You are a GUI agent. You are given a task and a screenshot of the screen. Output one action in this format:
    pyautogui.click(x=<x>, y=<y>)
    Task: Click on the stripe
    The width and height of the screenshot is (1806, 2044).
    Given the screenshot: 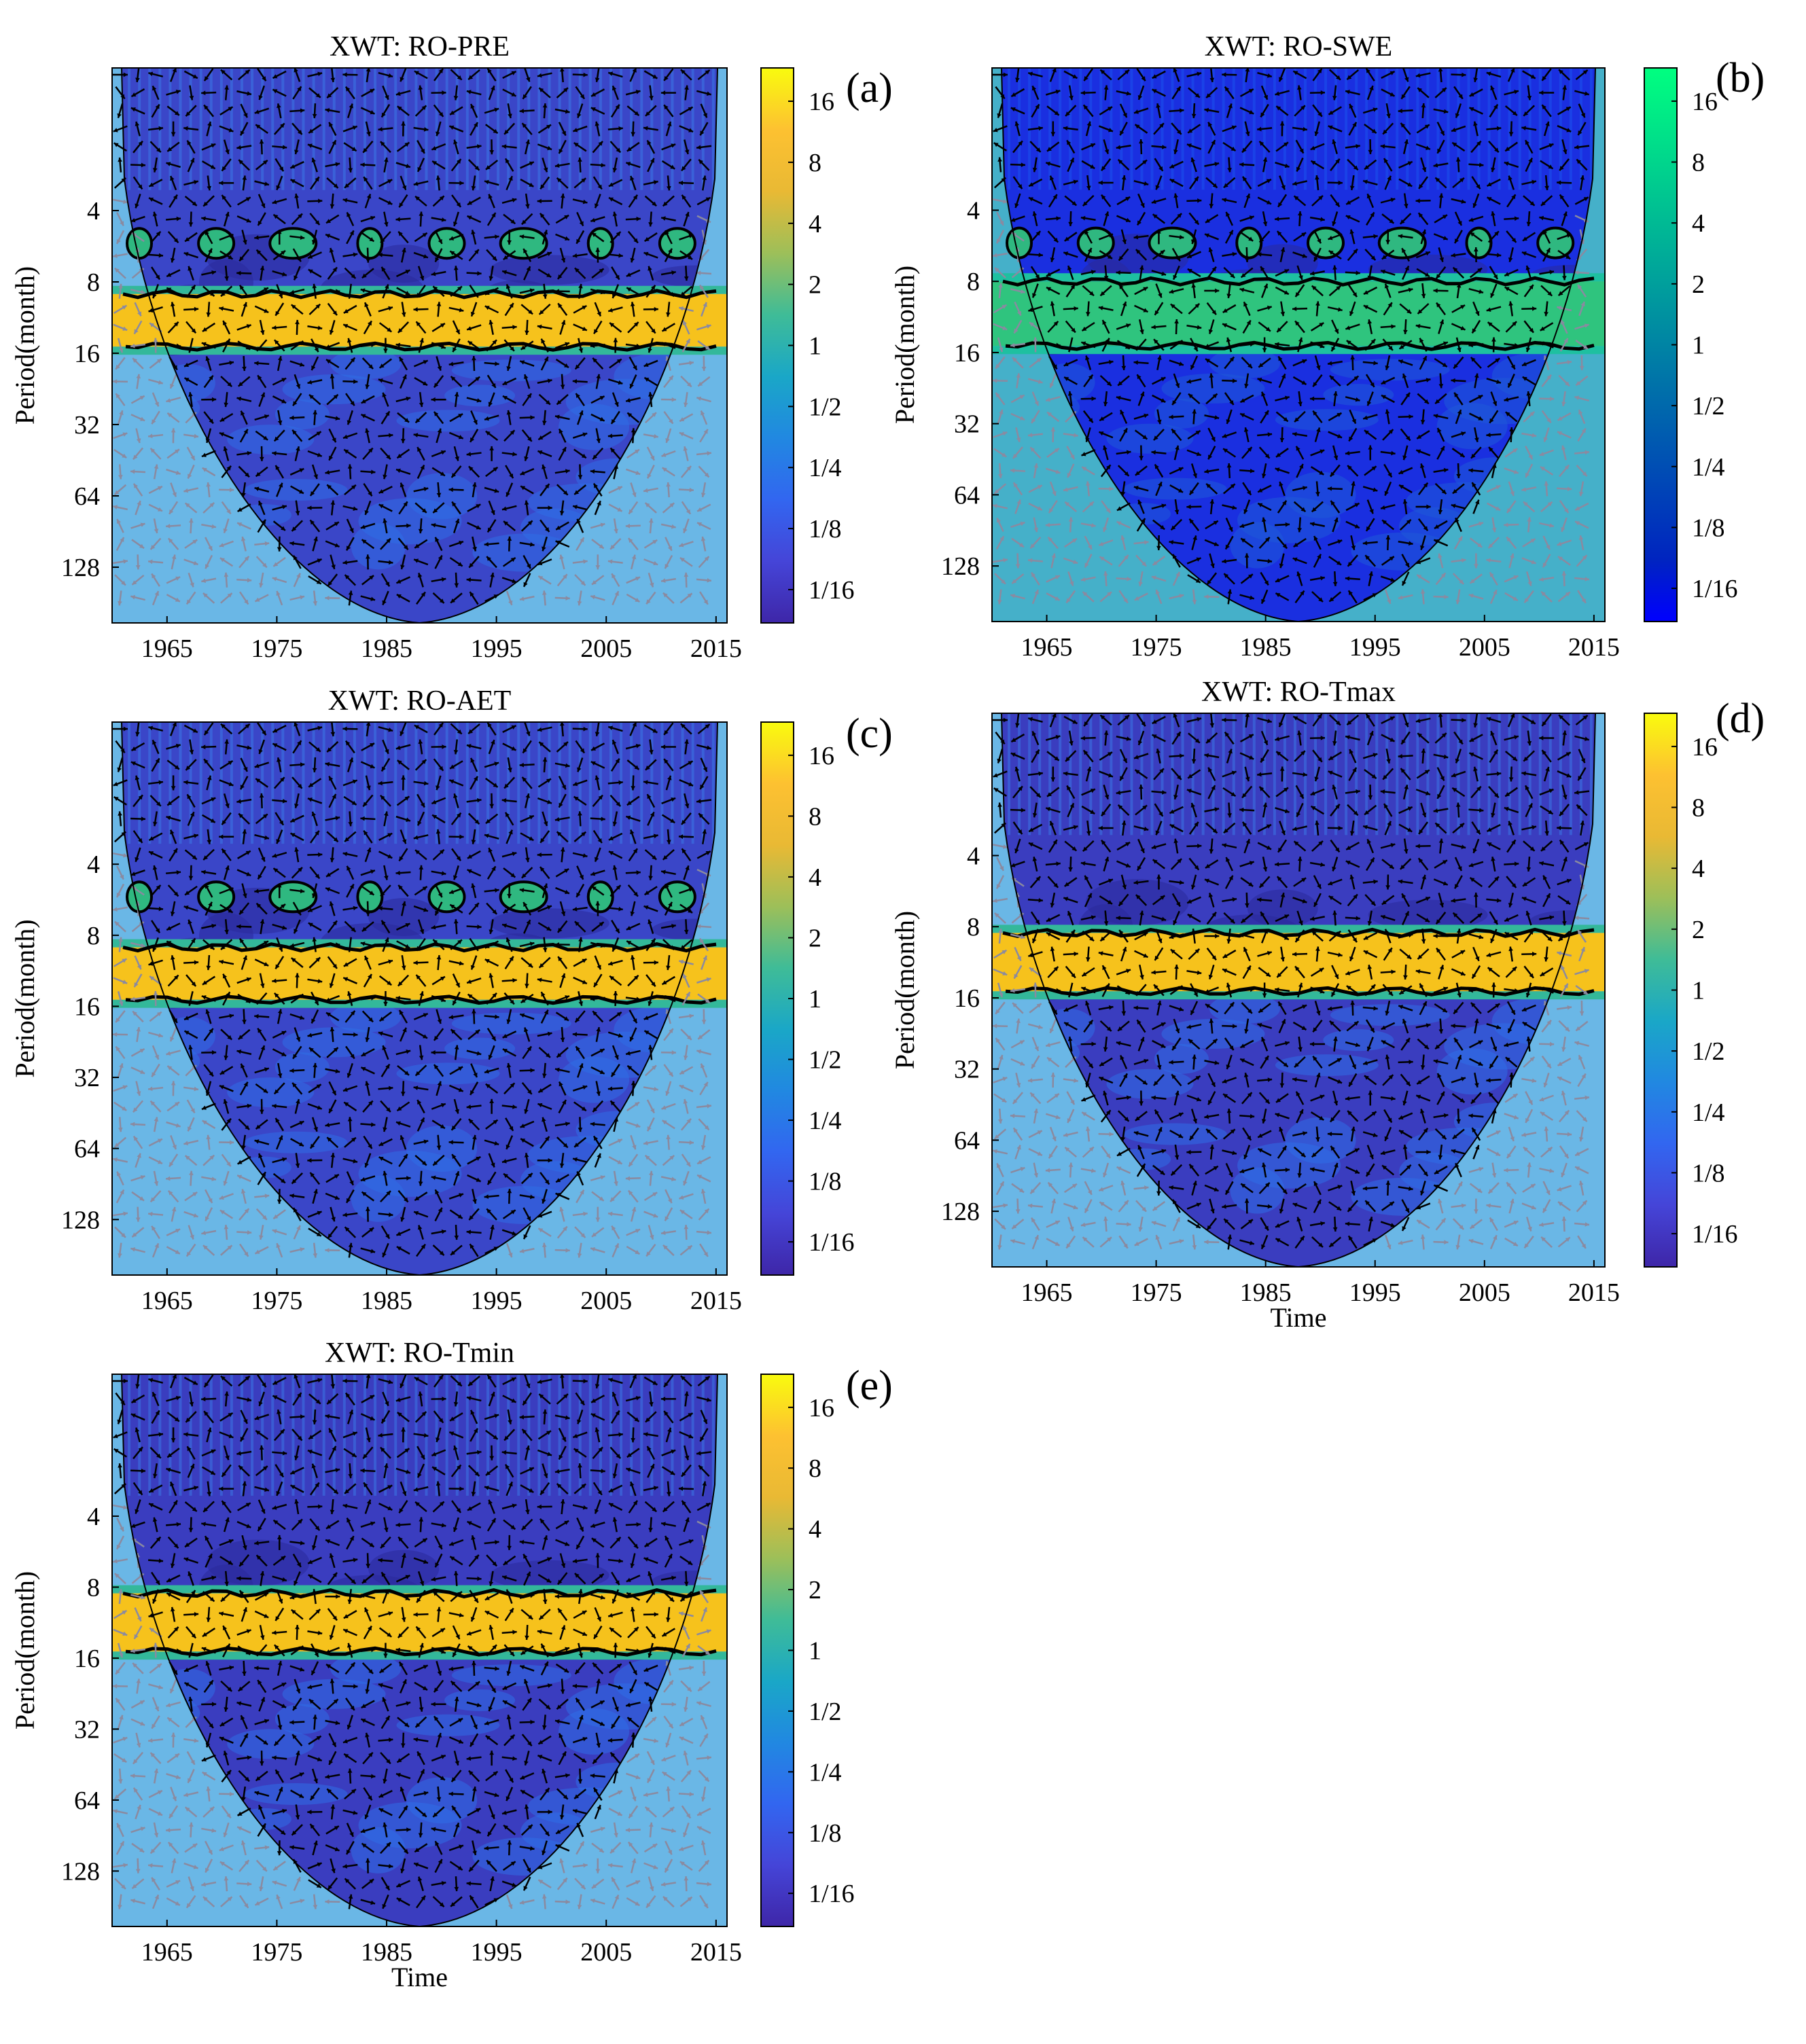 What is the action you would take?
    pyautogui.click(x=1131, y=129)
    